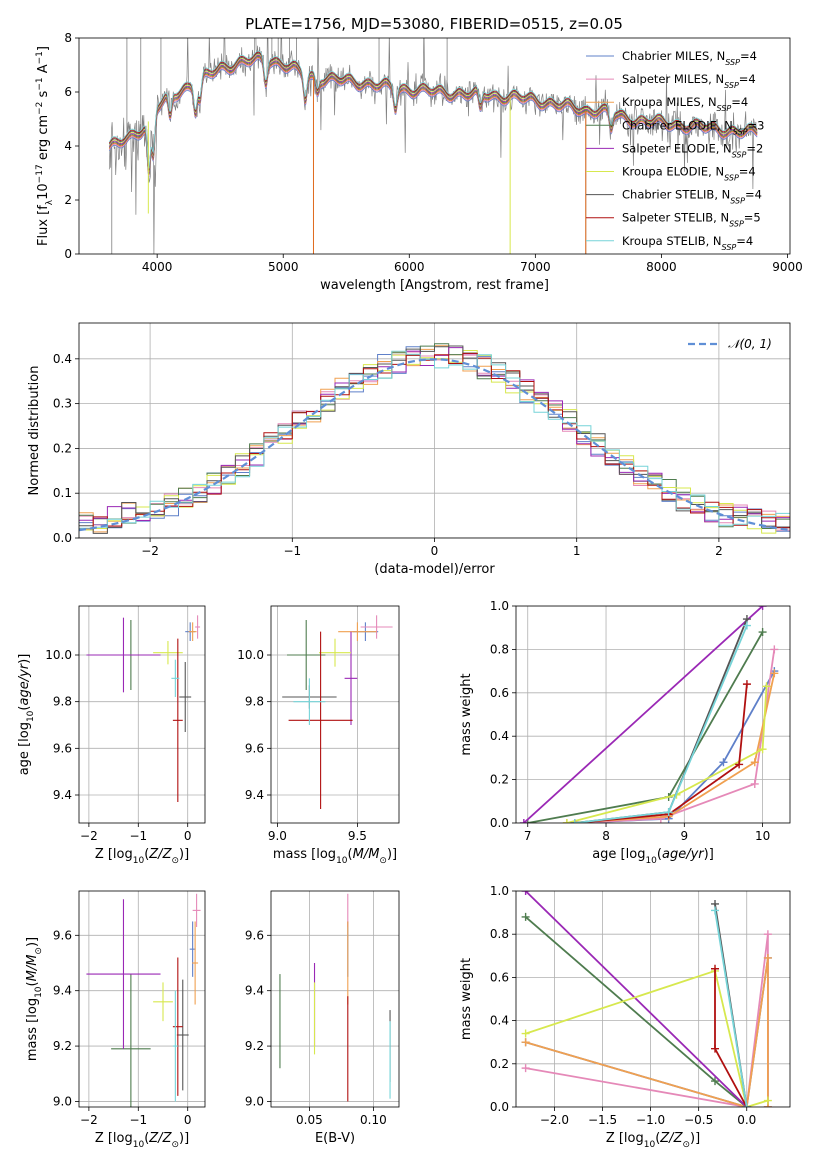 Image resolution: width=819 pixels, height=1170 pixels. I want to click on spectrum-model-salpeter-elodie, so click(433, 113).